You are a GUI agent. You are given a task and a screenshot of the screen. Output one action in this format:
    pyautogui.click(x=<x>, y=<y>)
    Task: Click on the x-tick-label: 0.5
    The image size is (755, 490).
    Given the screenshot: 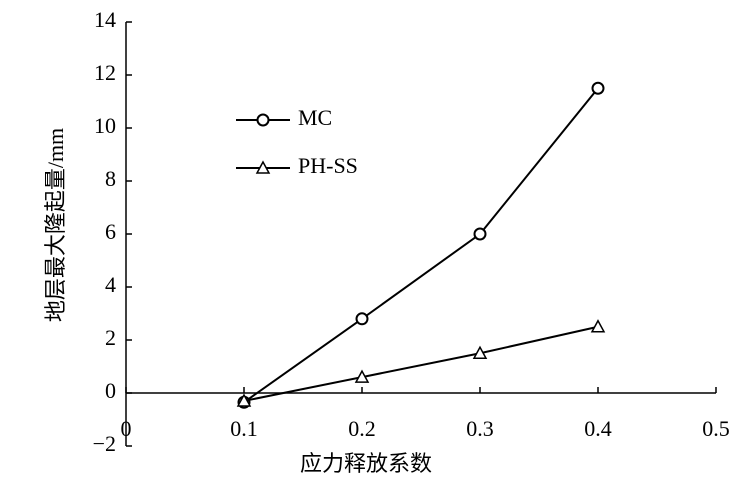 What is the action you would take?
    pyautogui.click(x=716, y=428)
    